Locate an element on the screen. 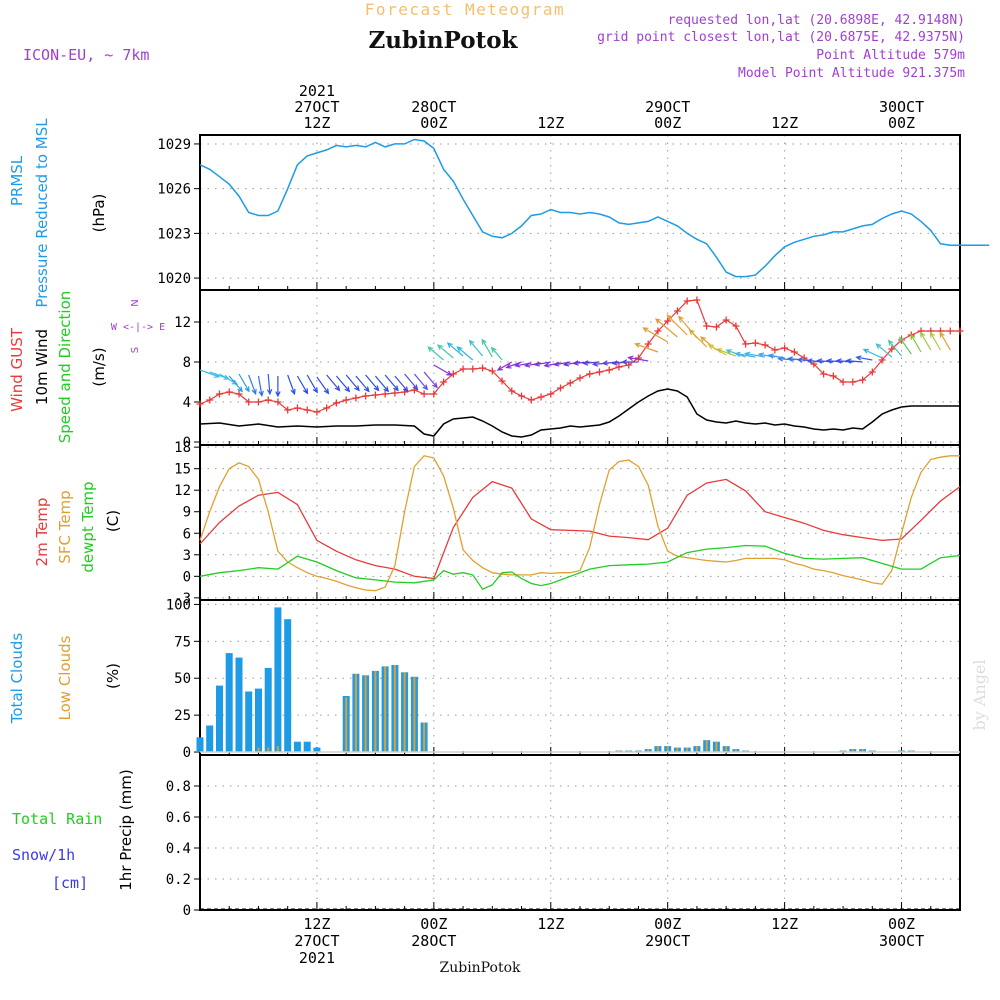  dewpt-label: dewpt Temp is located at coordinates (88, 526).